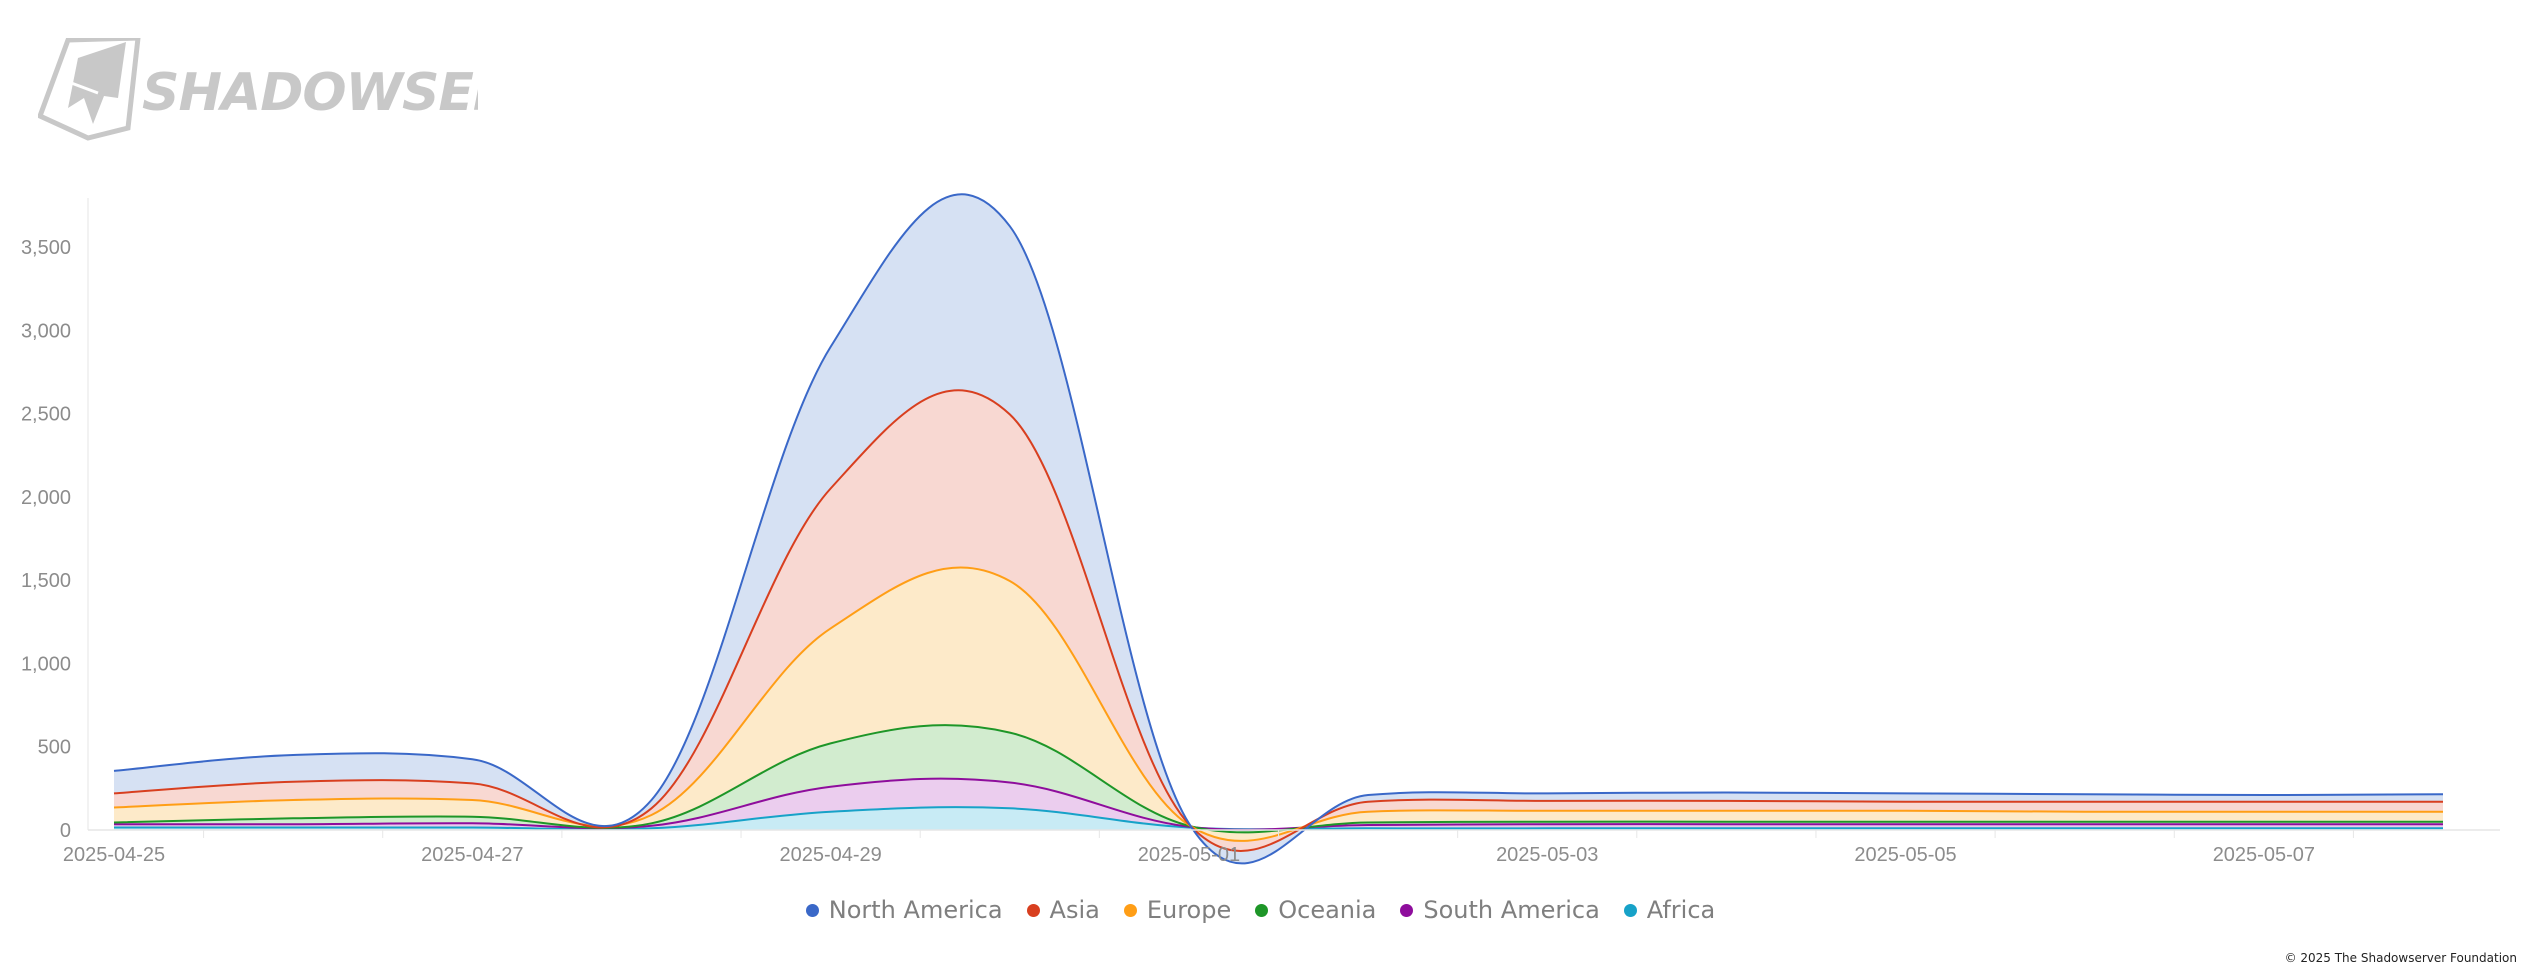 This screenshot has height=974, width=2521. I want to click on legend-label: South America, so click(1511, 910).